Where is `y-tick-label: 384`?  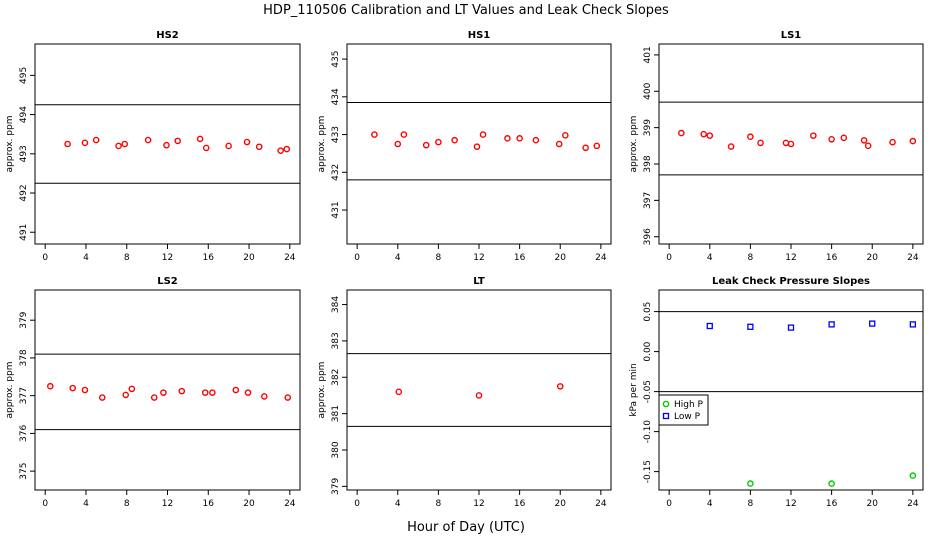 y-tick-label: 384 is located at coordinates (336, 304).